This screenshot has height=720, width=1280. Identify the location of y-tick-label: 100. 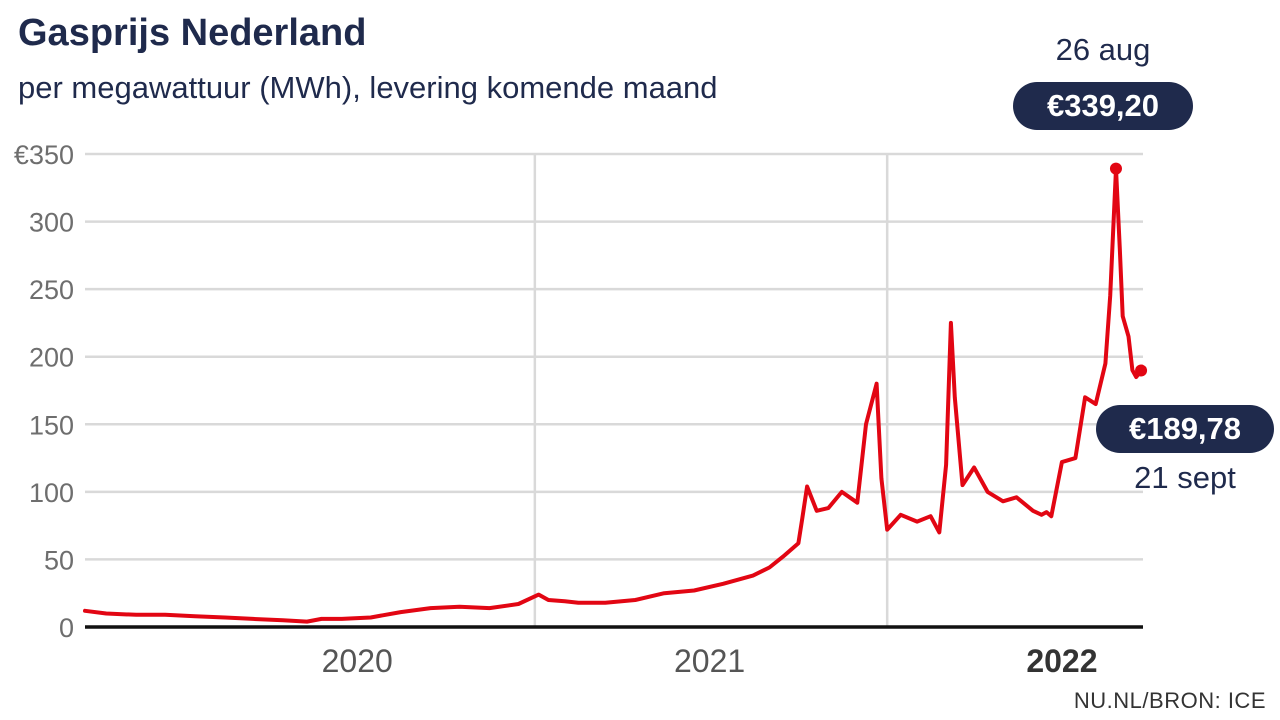
(51, 493).